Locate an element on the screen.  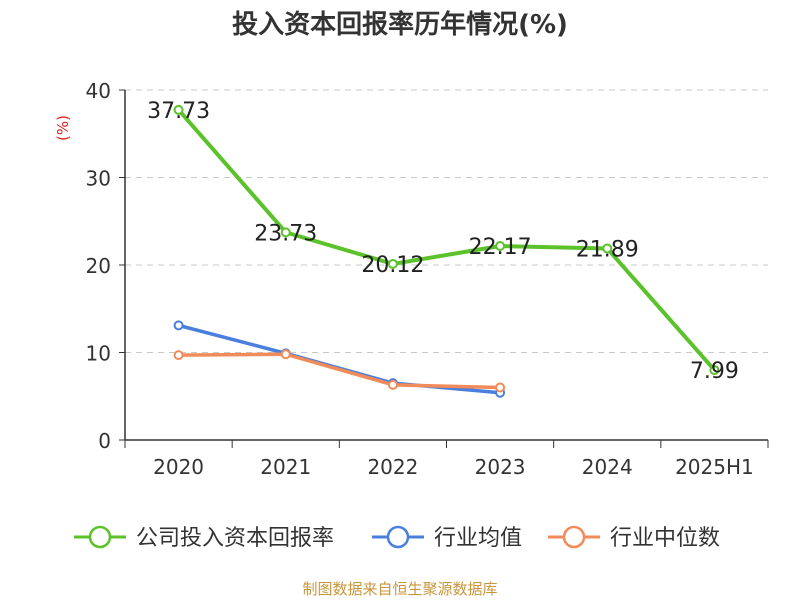
y-tick-label: 20 is located at coordinates (98, 266).